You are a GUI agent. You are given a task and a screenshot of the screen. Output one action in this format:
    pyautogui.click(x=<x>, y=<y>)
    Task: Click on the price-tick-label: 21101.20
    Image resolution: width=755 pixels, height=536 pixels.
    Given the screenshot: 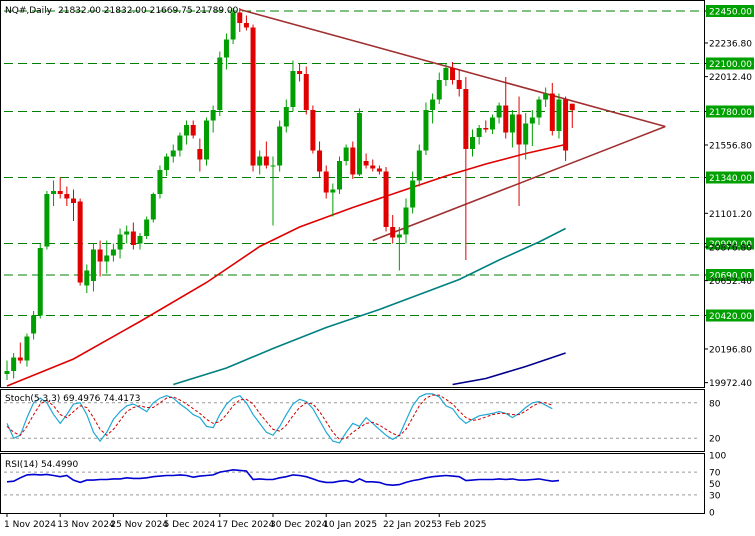 What is the action you would take?
    pyautogui.click(x=730, y=215)
    